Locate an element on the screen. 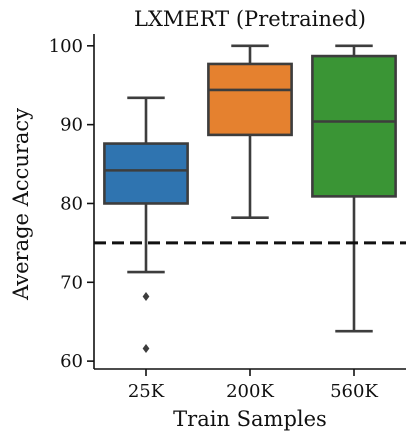 This screenshot has width=415, height=441. box-200K is located at coordinates (250, 99).